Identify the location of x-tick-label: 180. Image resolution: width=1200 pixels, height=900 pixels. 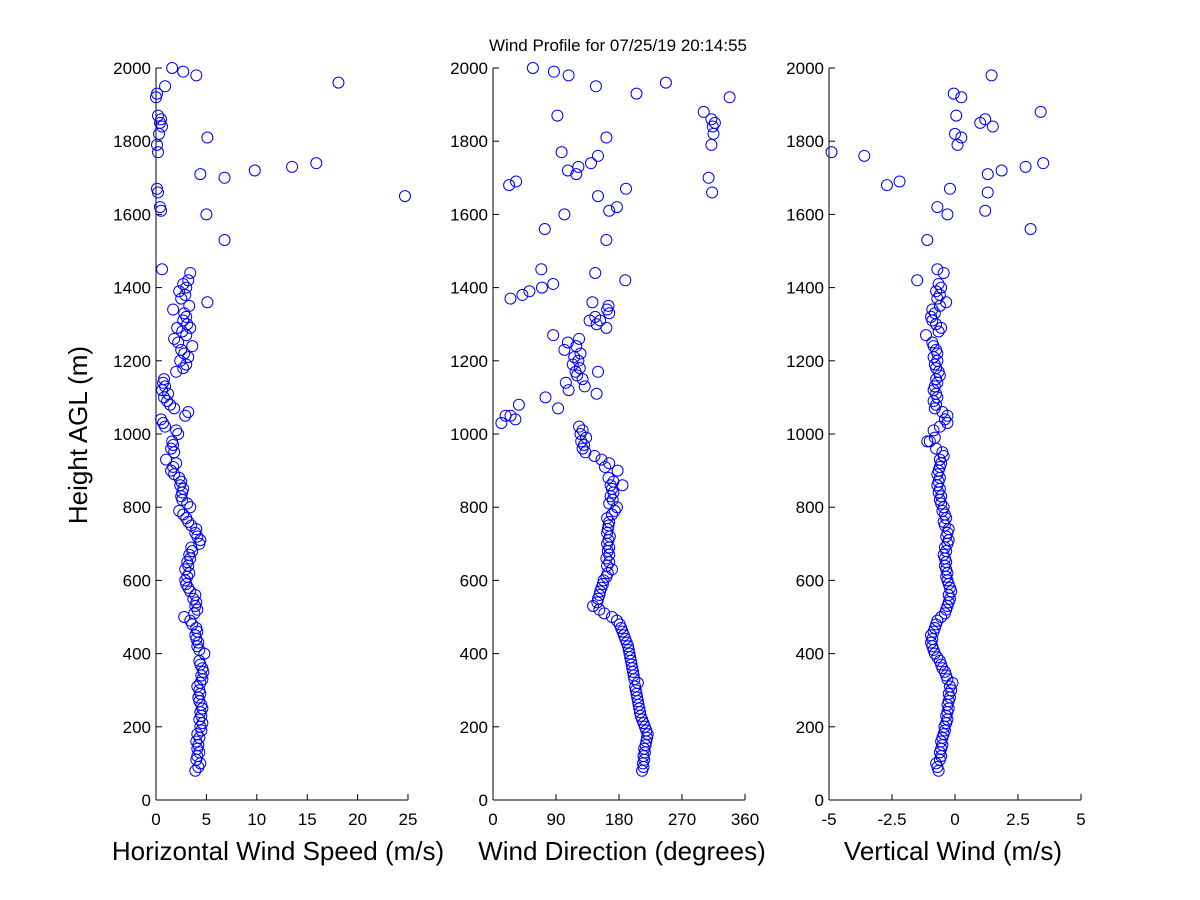
(619, 819).